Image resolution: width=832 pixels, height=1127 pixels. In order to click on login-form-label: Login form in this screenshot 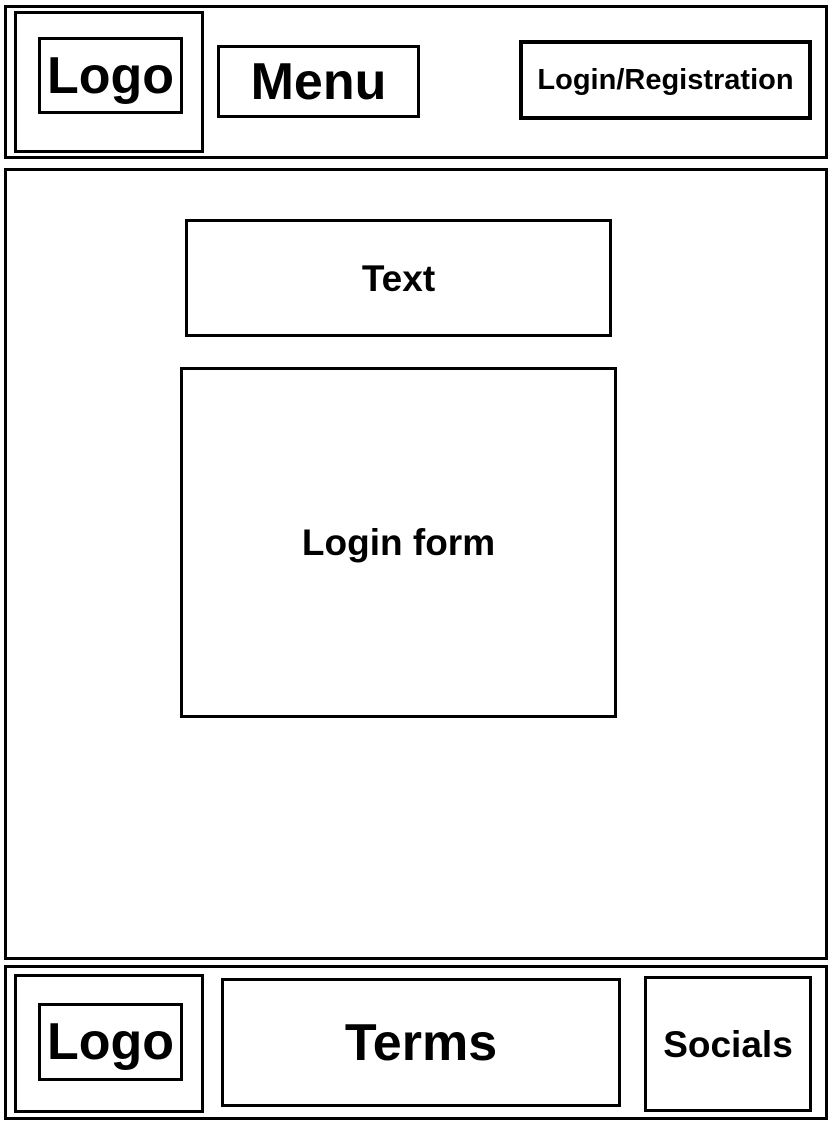, I will do `click(398, 542)`.